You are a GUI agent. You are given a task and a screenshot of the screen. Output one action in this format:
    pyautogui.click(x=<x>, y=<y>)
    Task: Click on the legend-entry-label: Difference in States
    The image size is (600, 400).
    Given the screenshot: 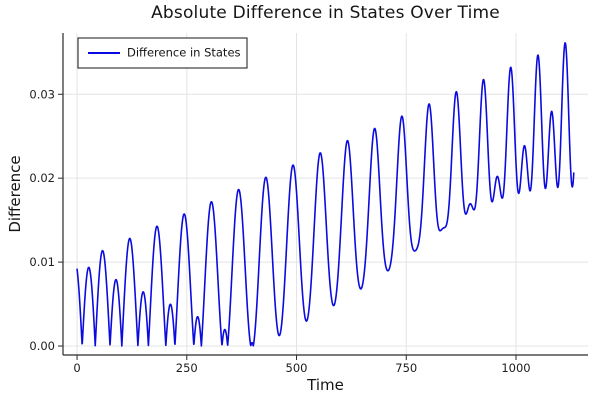 What is the action you would take?
    pyautogui.click(x=184, y=52)
    